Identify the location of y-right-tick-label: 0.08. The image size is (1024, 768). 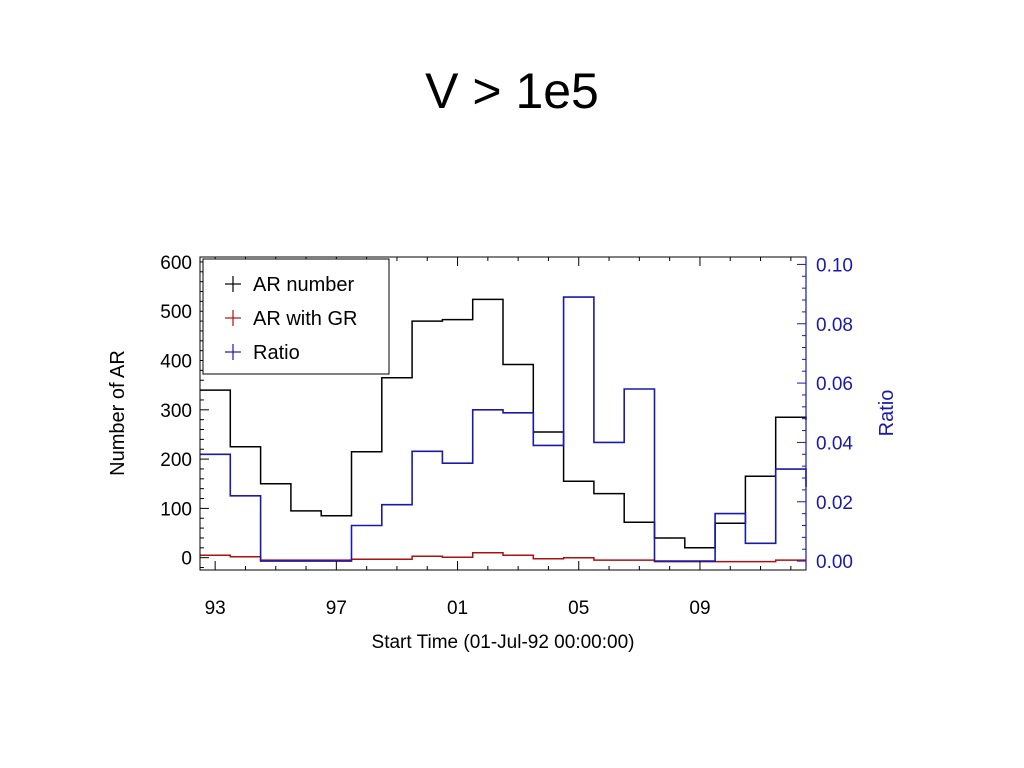
(834, 325).